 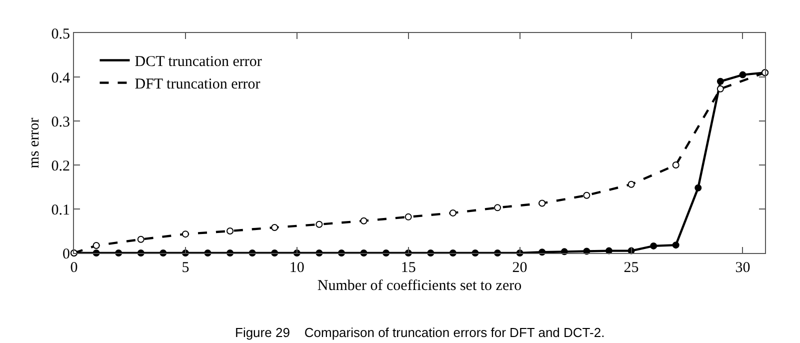 What do you see at coordinates (66, 254) in the screenshot?
I see `y-tick-label: 0` at bounding box center [66, 254].